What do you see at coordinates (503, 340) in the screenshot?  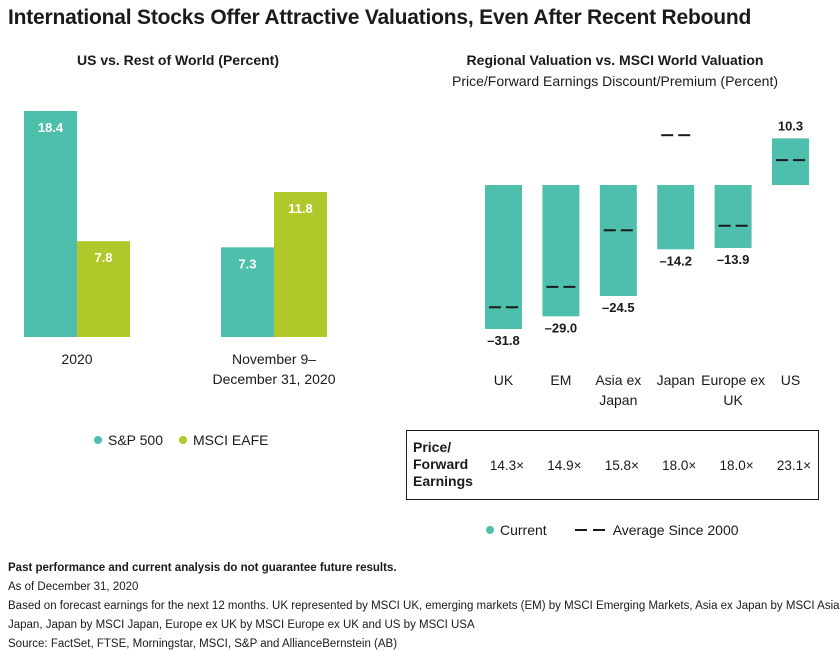 I see `bar-value-label: –31.8` at bounding box center [503, 340].